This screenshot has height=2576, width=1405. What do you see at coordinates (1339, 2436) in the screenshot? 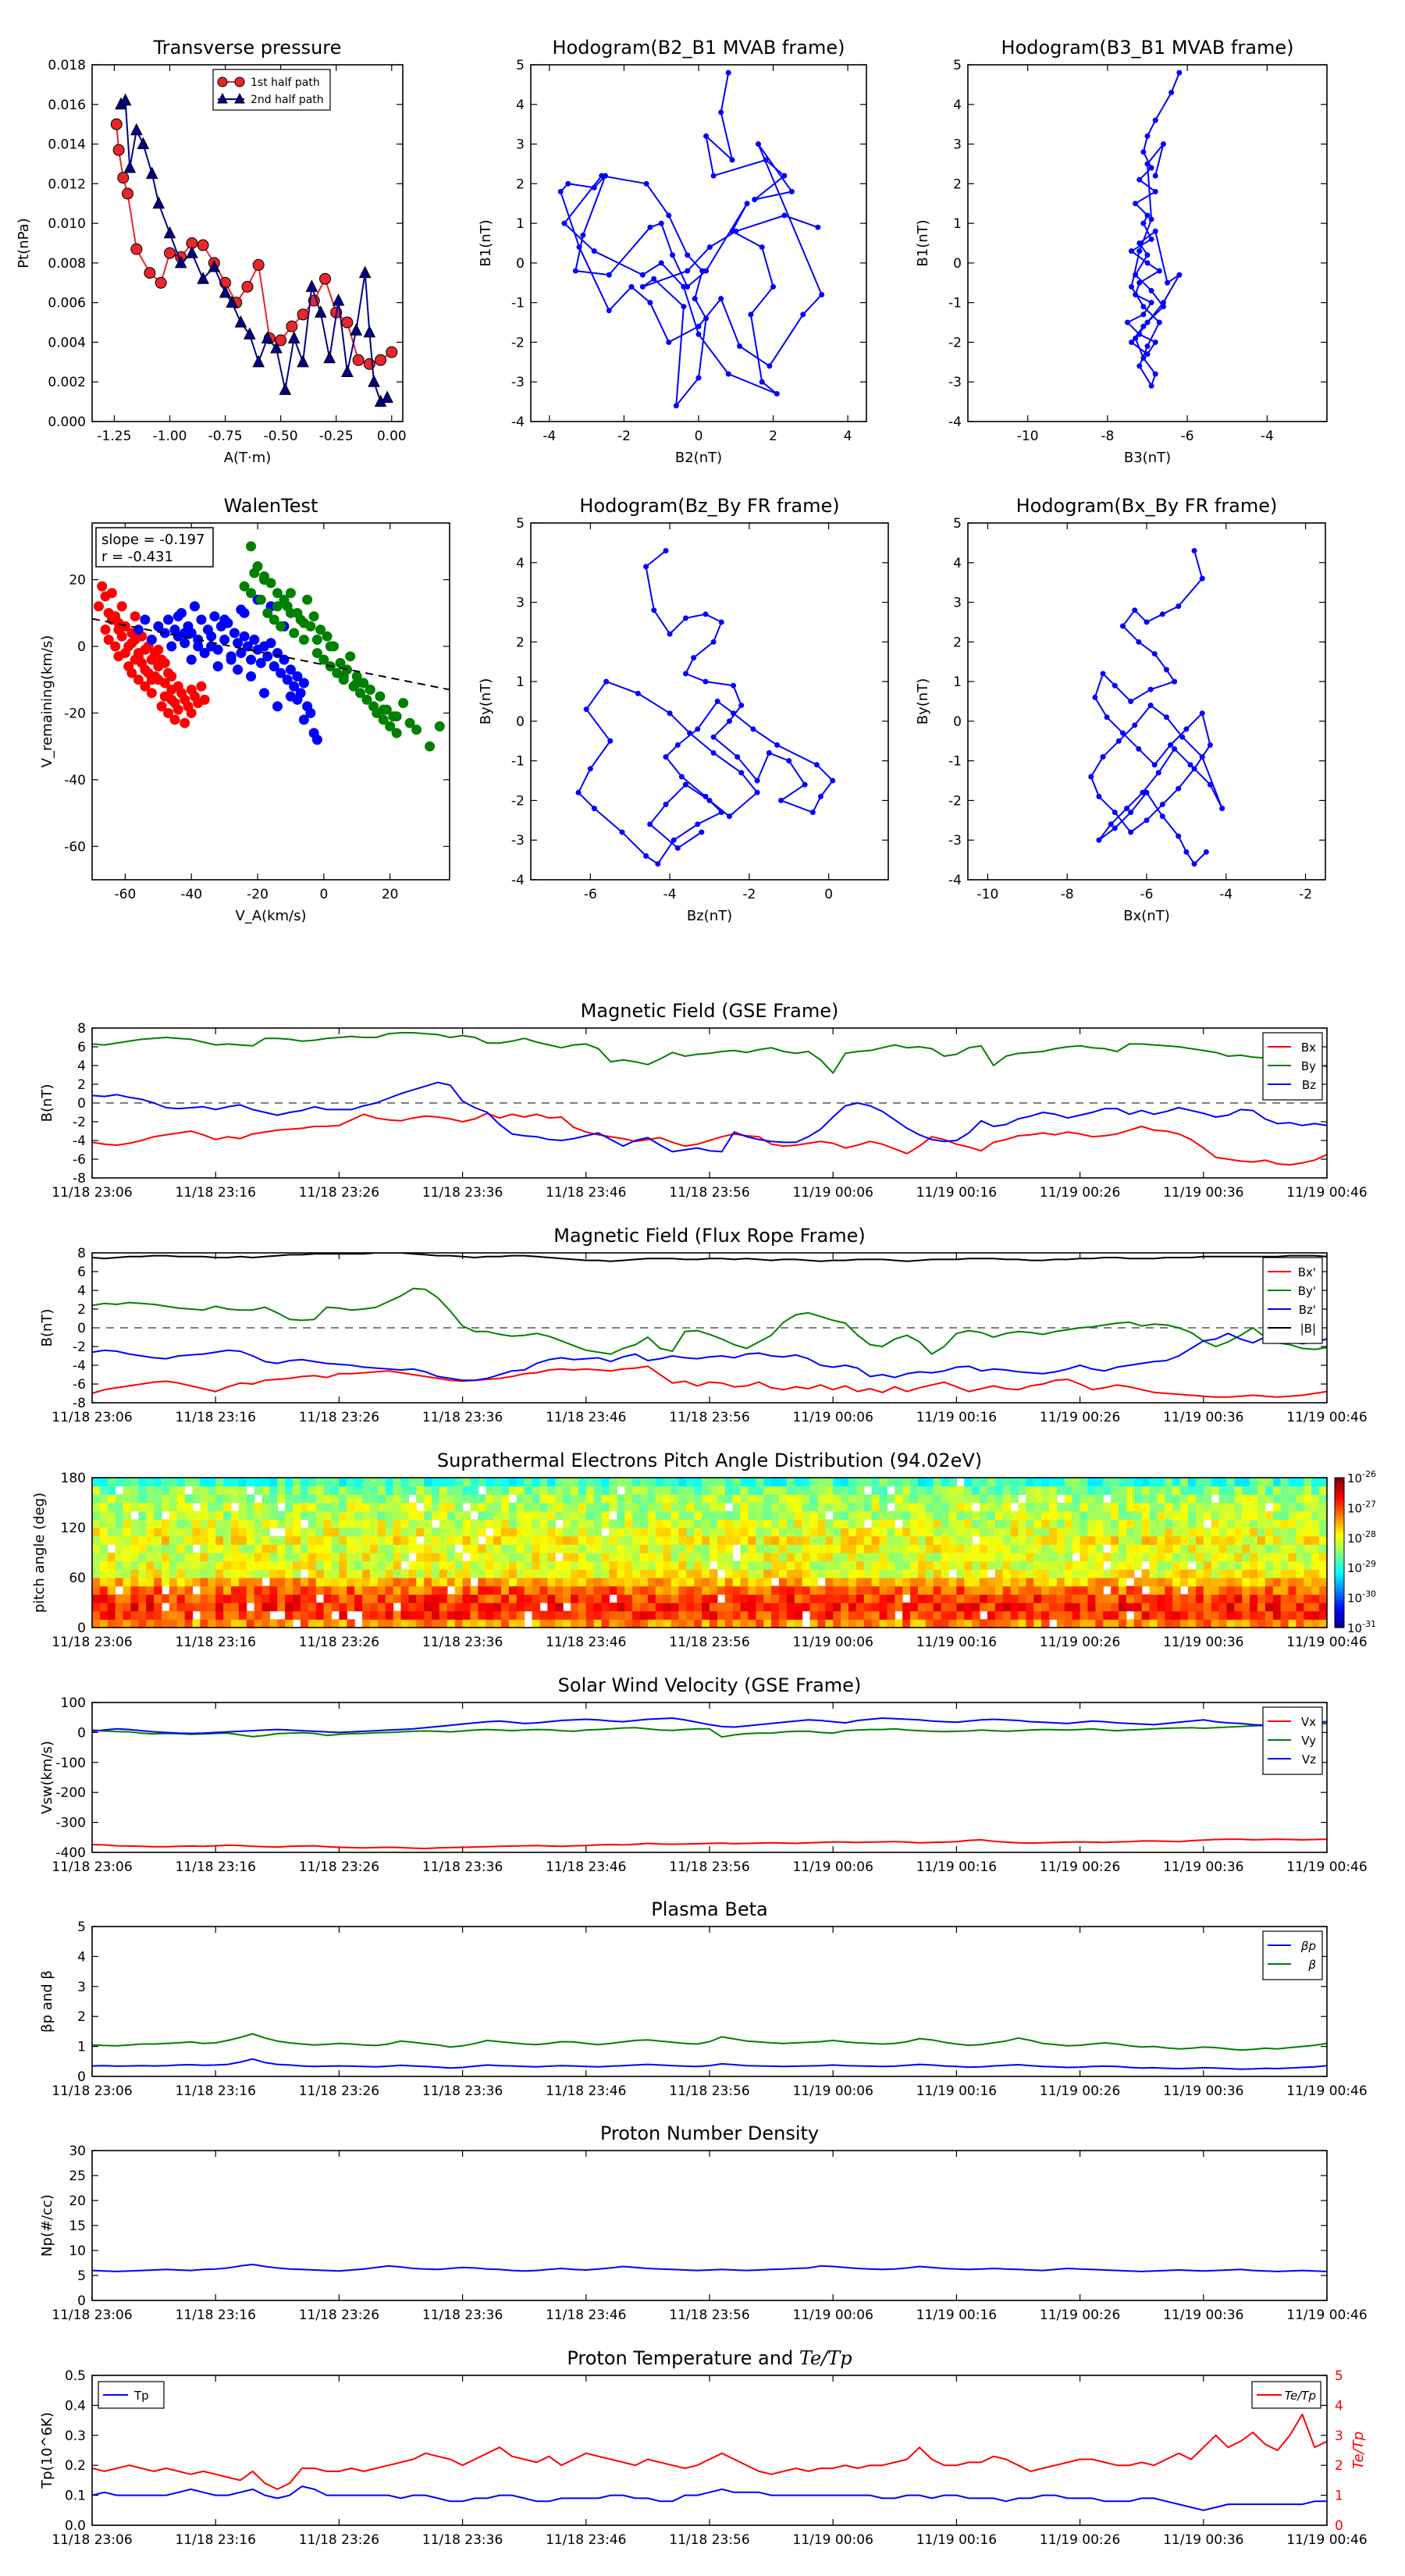
I see `y2-tick-label: 3` at bounding box center [1339, 2436].